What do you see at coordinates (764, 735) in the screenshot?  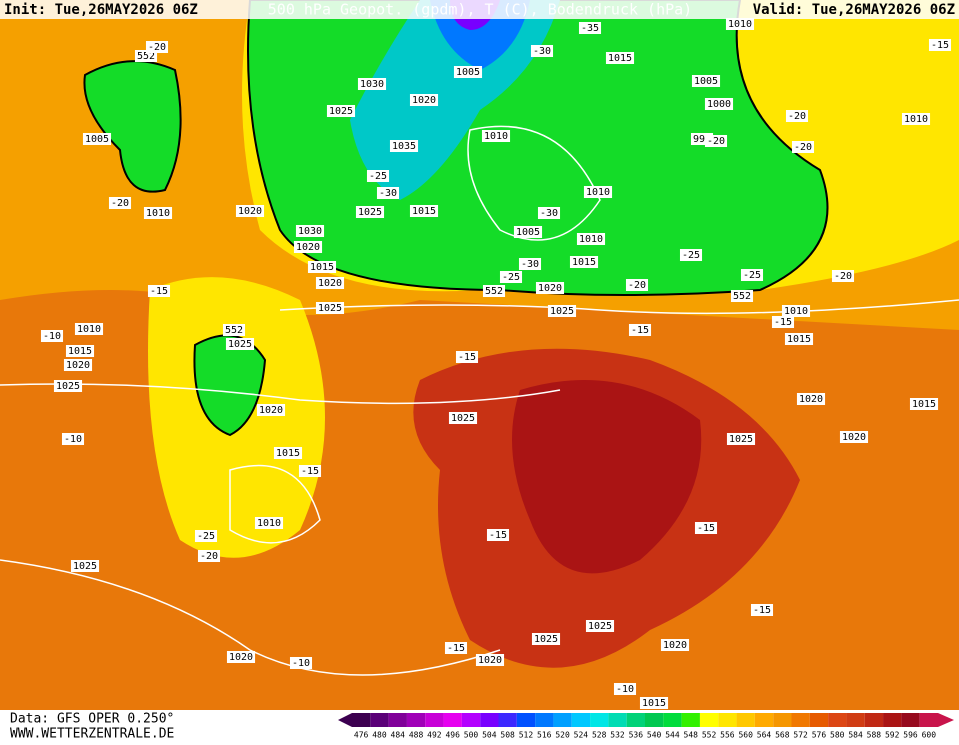 I see `scale-label: 564` at bounding box center [764, 735].